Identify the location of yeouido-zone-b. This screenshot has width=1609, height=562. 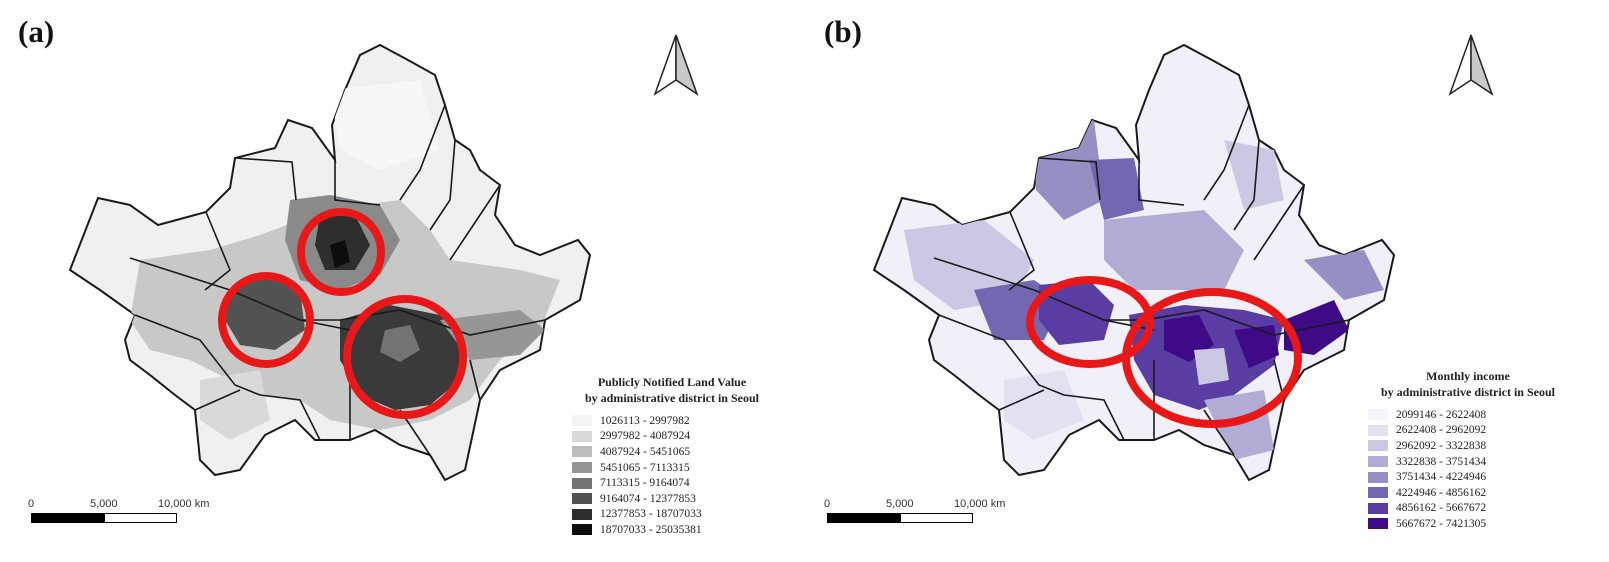
(1076, 312).